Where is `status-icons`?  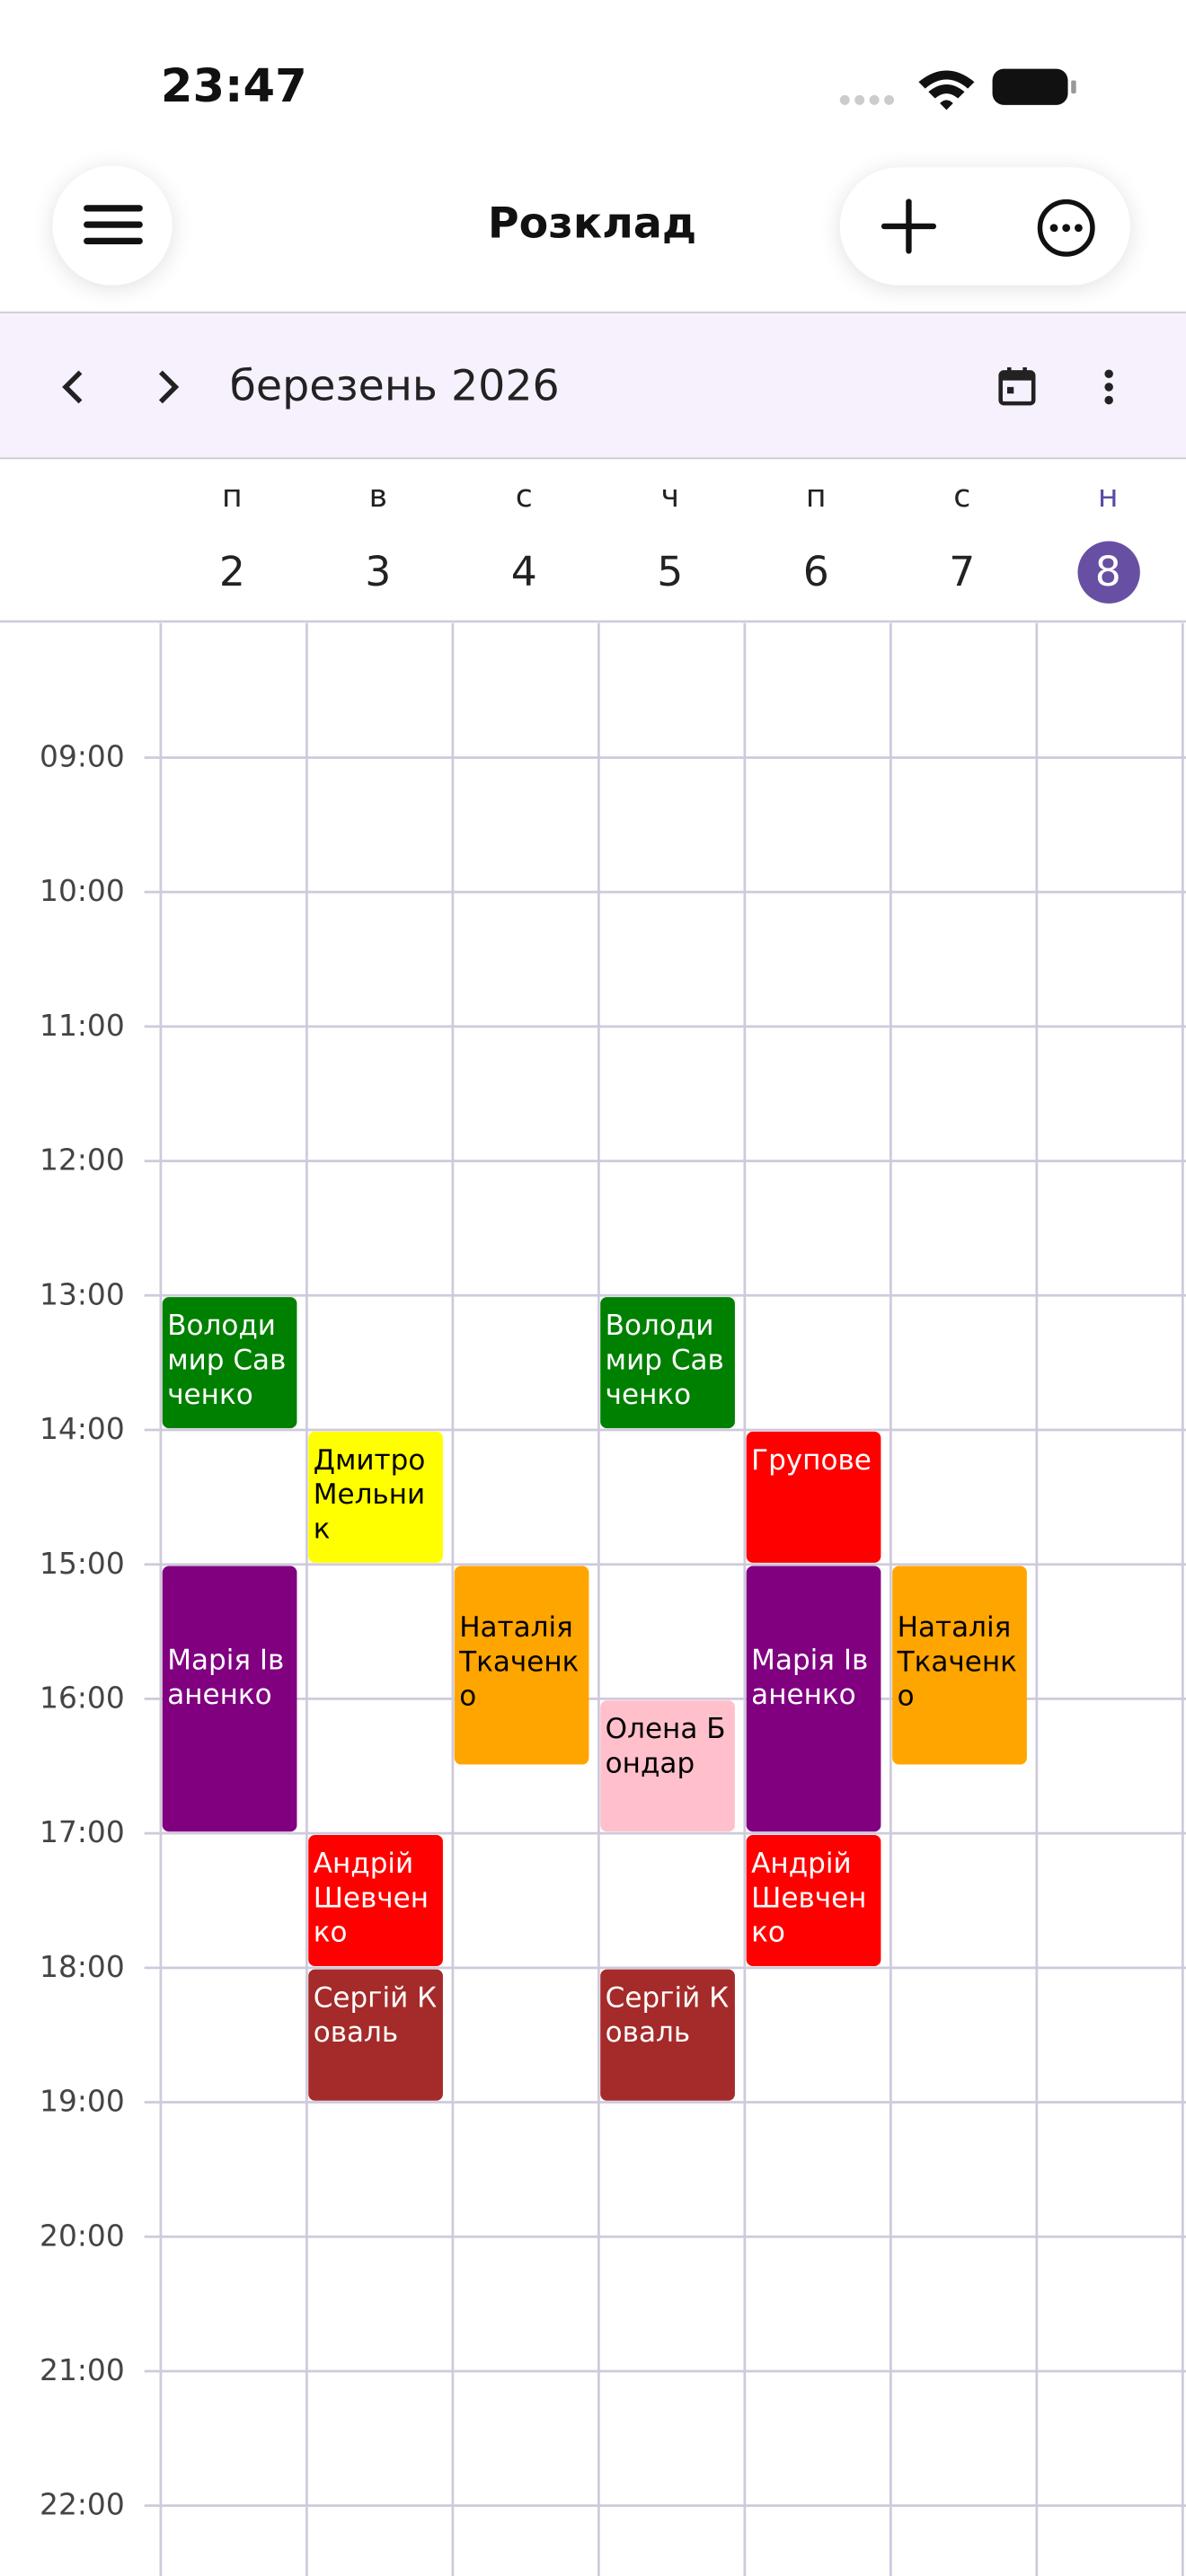 status-icons is located at coordinates (957, 89).